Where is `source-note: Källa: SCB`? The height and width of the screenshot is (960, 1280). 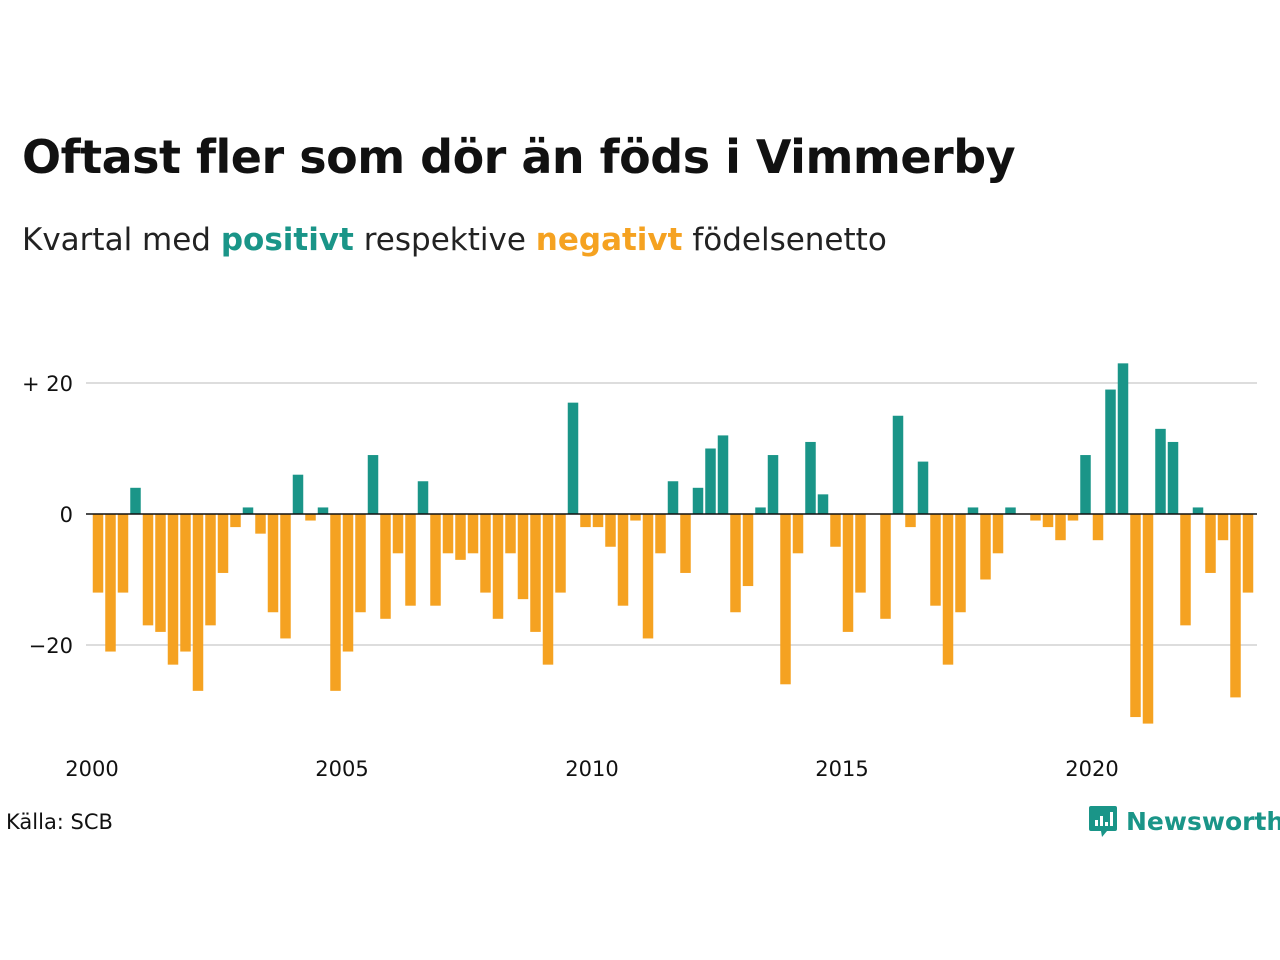 source-note: Källa: SCB is located at coordinates (59, 822).